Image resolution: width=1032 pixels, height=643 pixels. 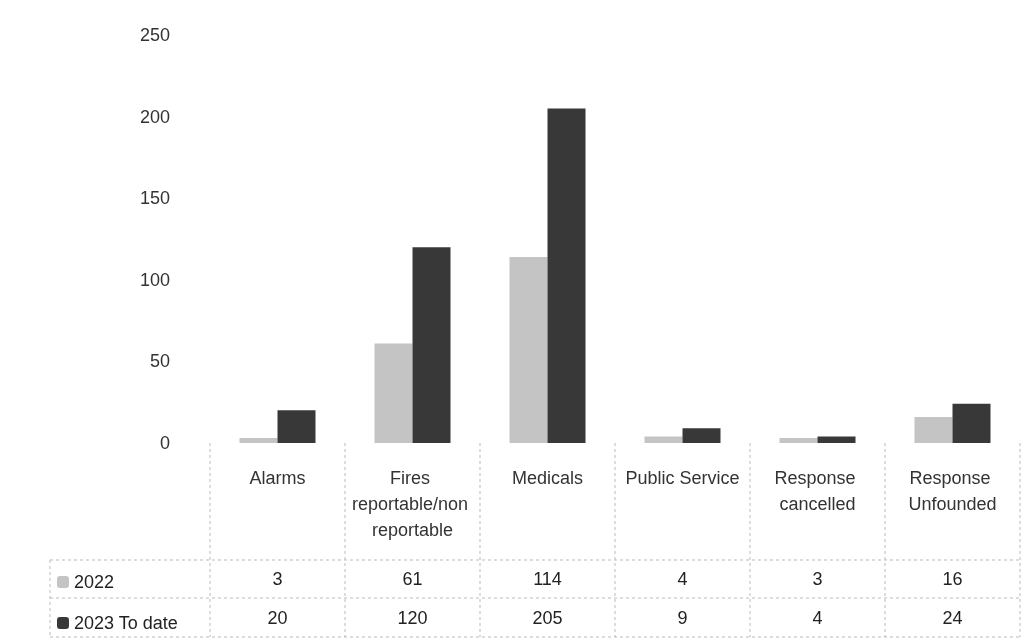 What do you see at coordinates (277, 618) in the screenshot?
I see `data-label: 20` at bounding box center [277, 618].